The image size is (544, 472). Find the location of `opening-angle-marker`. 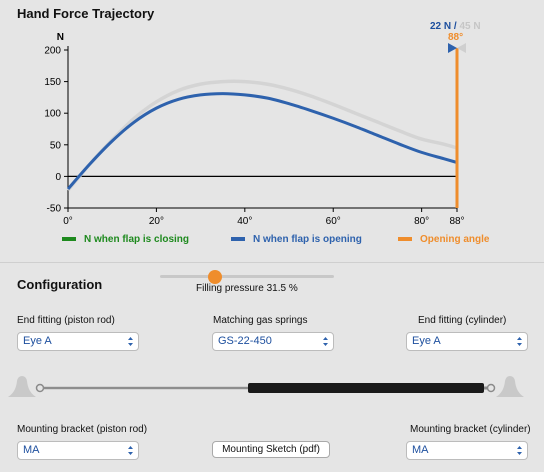

opening-angle-marker is located at coordinates (457, 125).